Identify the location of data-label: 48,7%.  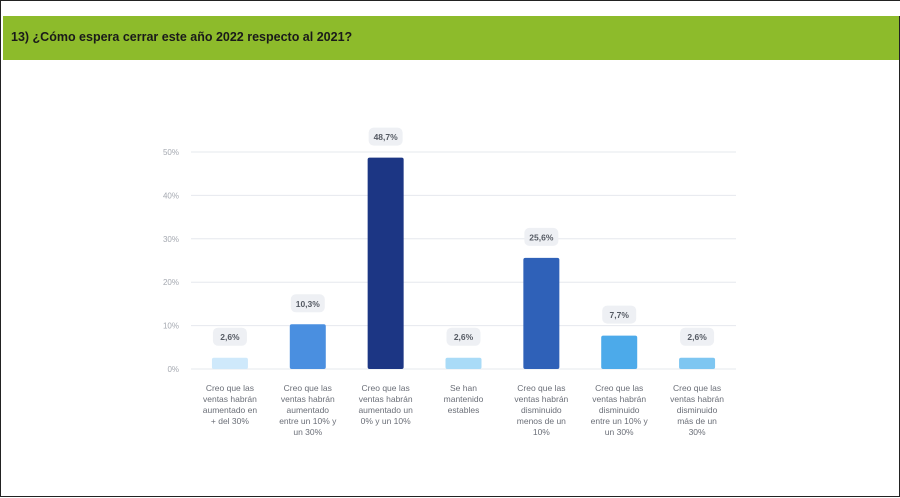
(386, 137).